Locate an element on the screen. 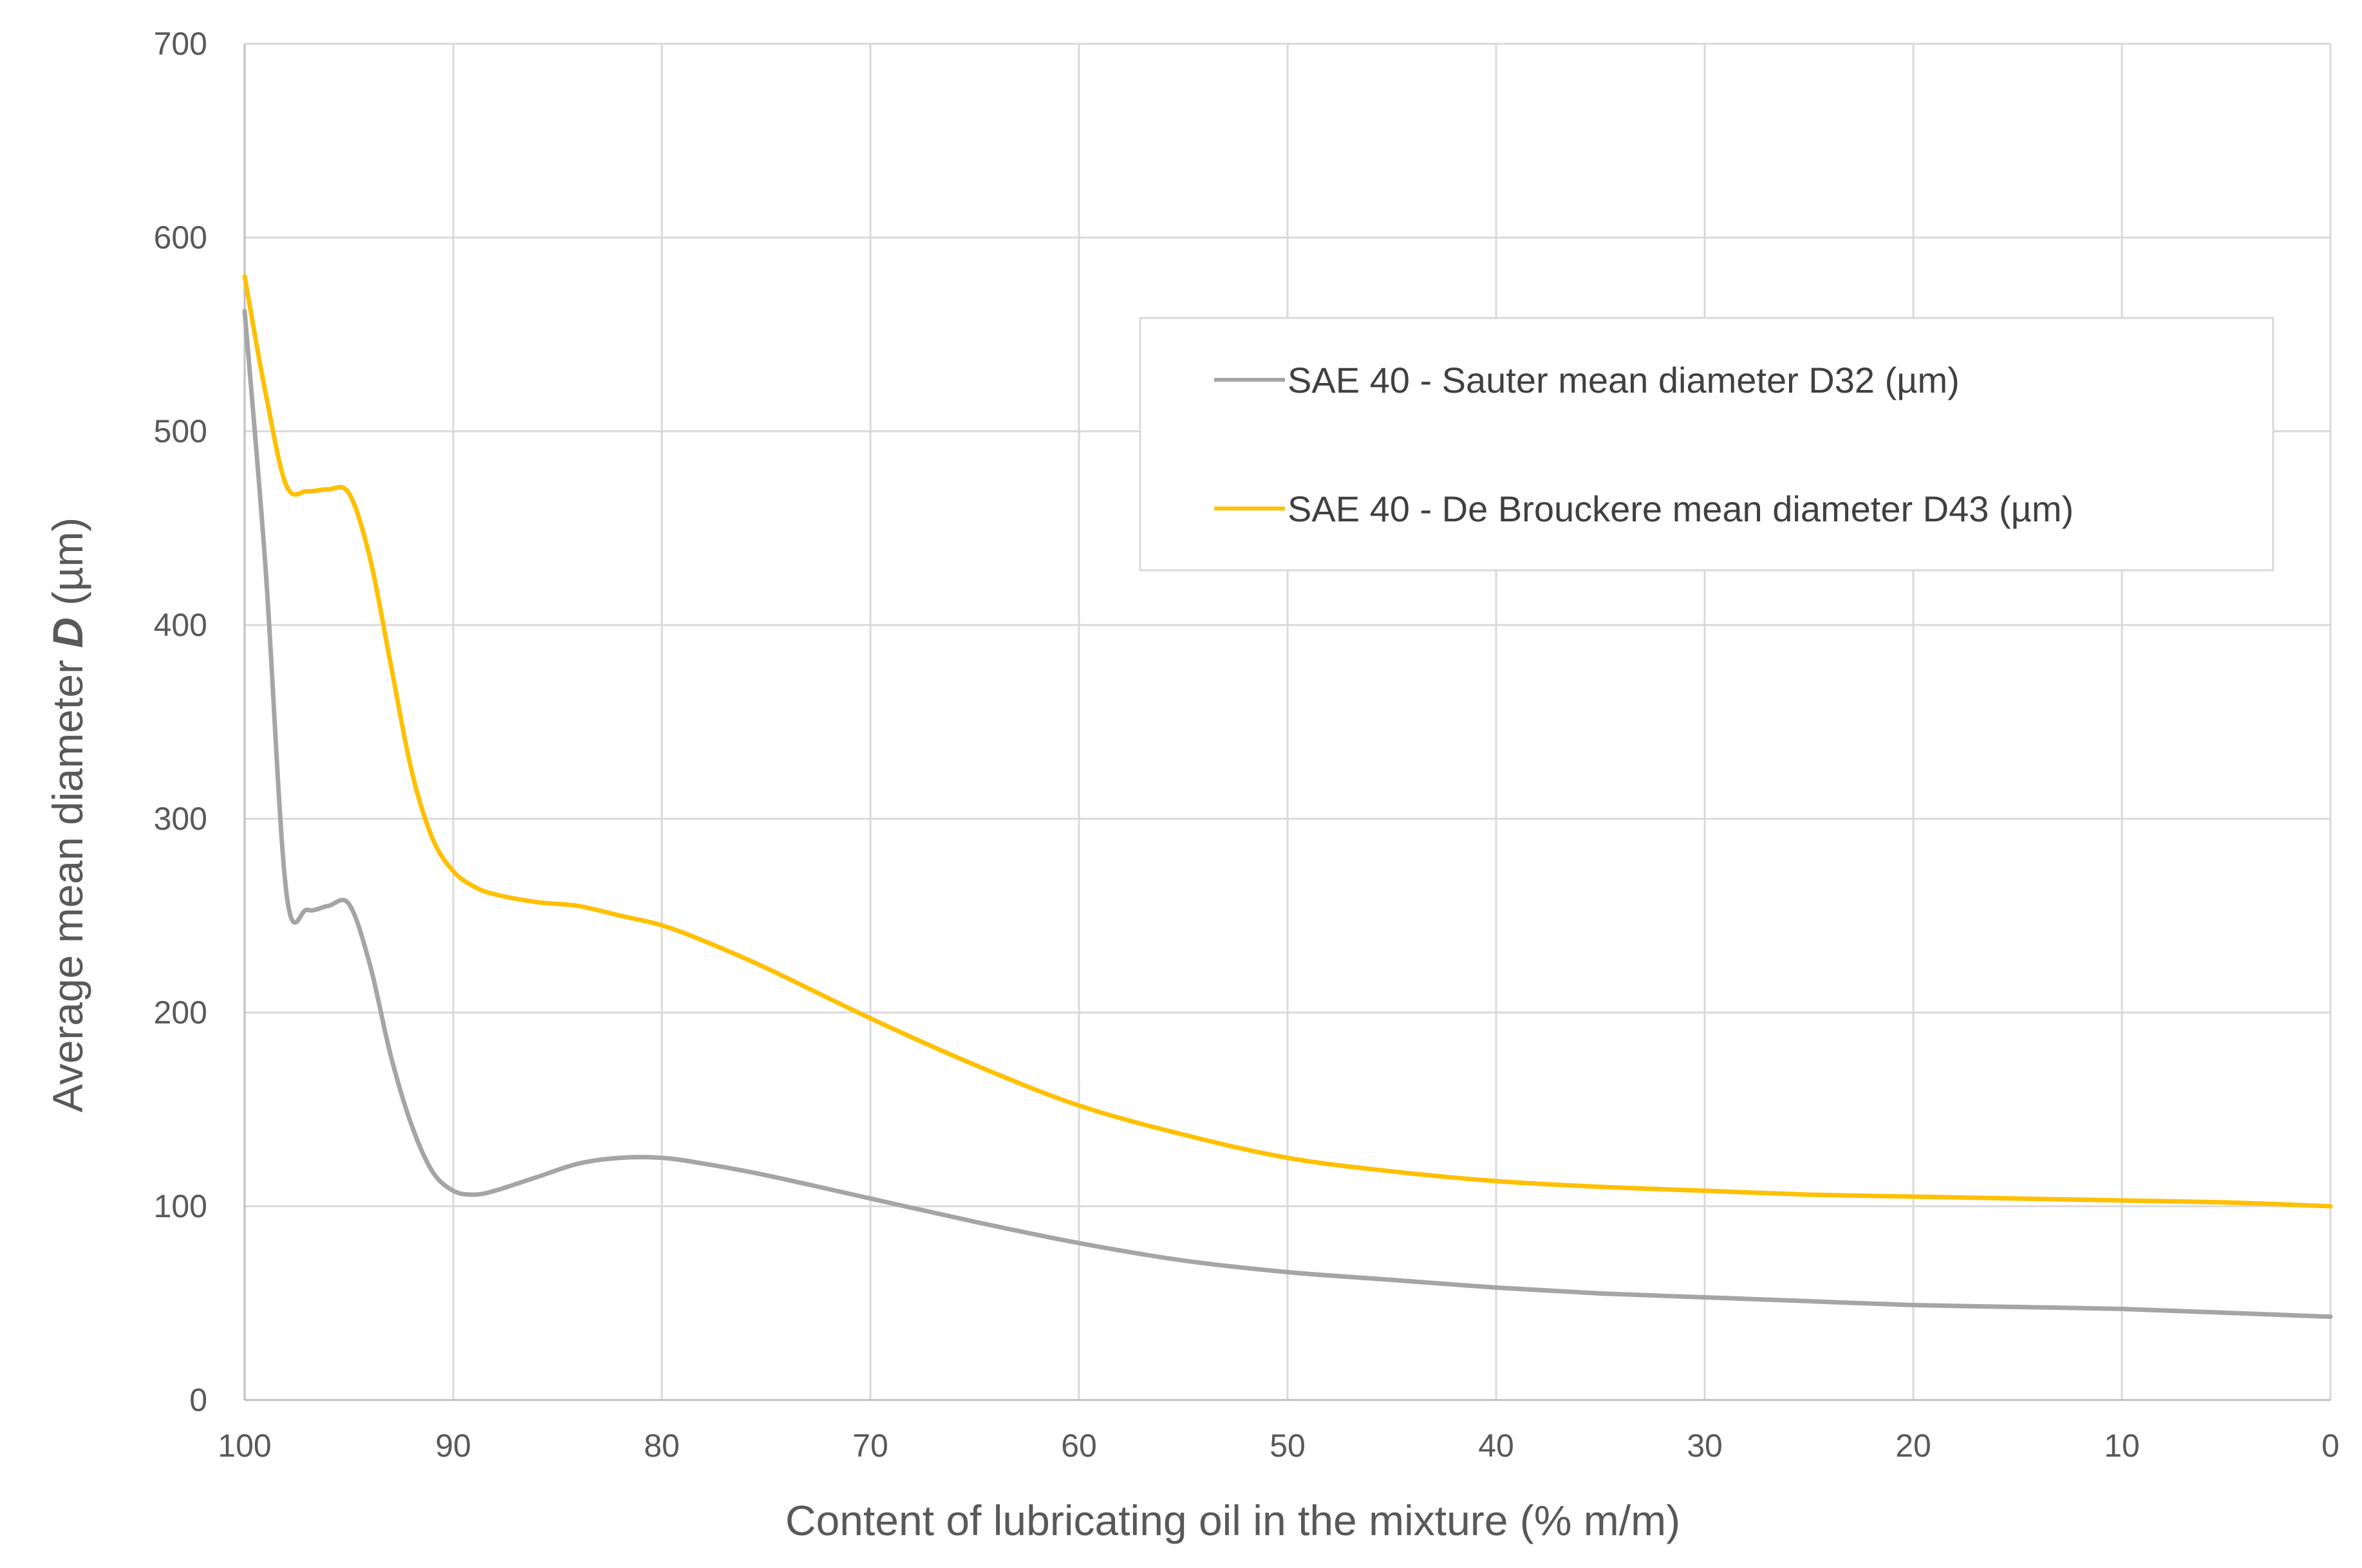 The height and width of the screenshot is (1568, 2362). x-tick-label: 90 is located at coordinates (453, 1446).